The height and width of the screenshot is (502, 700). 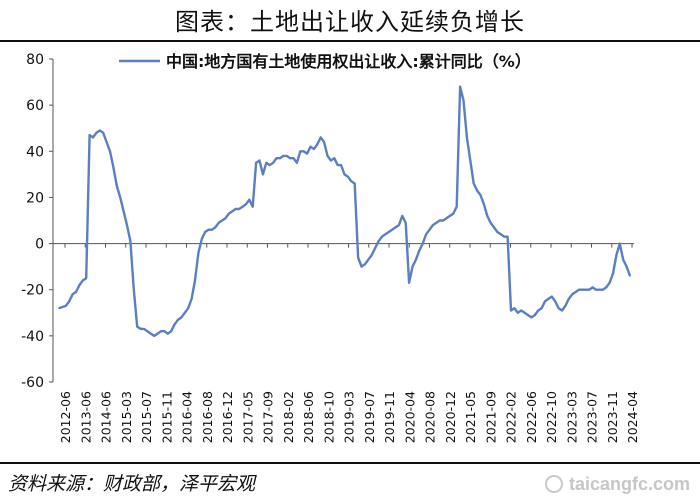 What do you see at coordinates (207, 417) in the screenshot?
I see `x-tick-label: 2016-08` at bounding box center [207, 417].